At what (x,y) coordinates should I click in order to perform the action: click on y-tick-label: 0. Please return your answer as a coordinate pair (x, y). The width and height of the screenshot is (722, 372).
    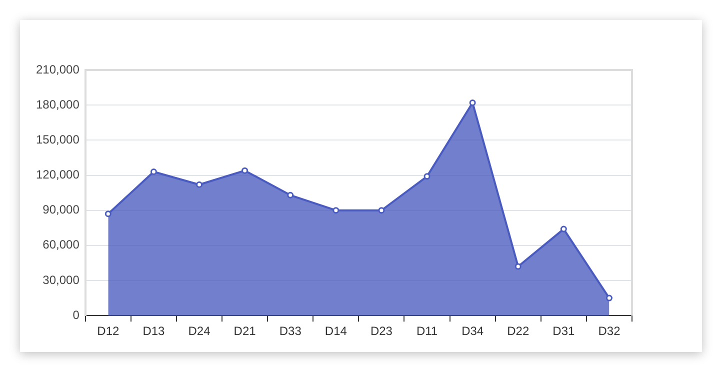
    Looking at the image, I should click on (76, 315).